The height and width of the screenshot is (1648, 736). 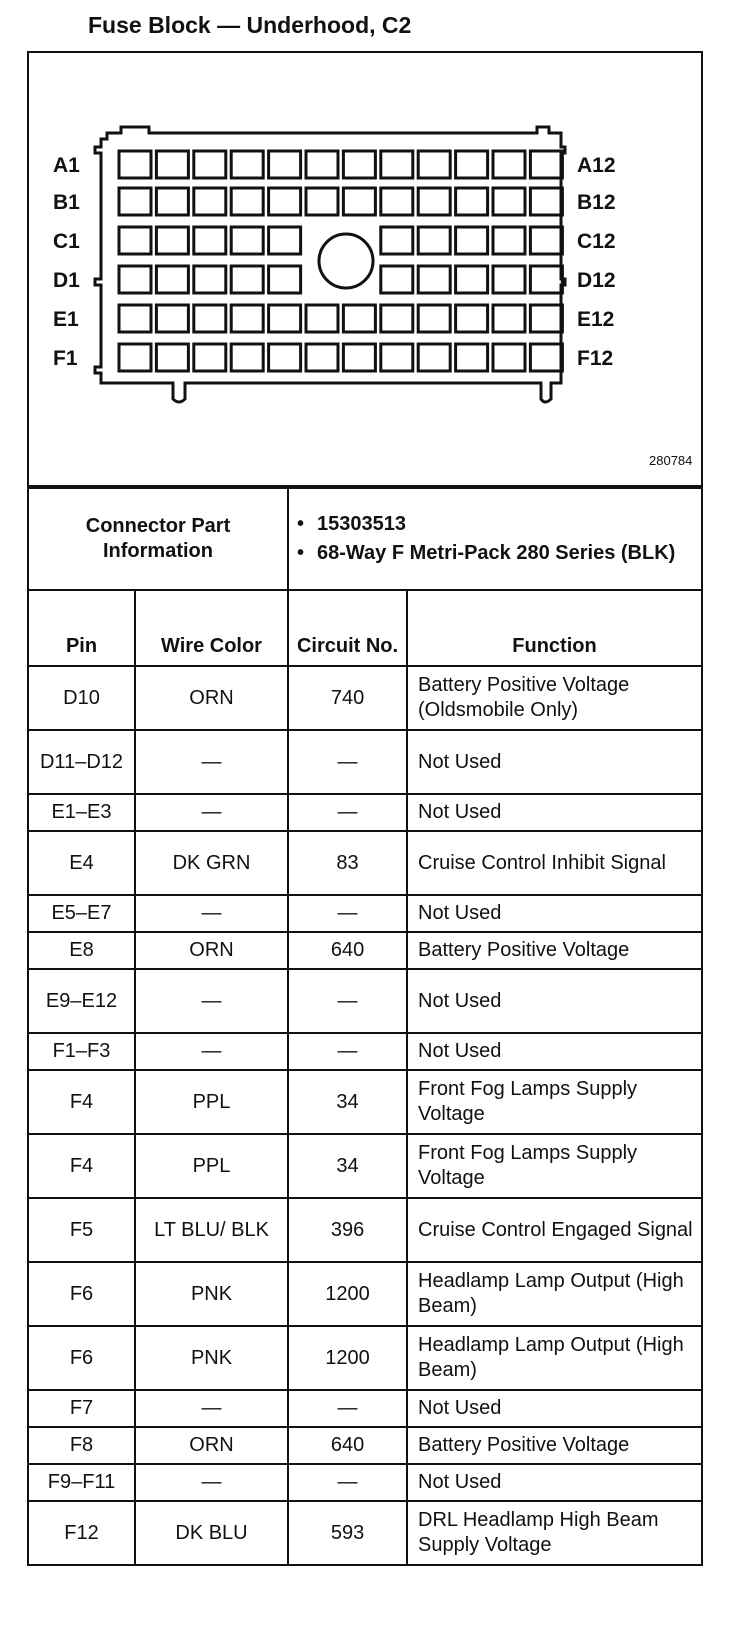 What do you see at coordinates (595, 358) in the screenshot?
I see `row-label-right: F12` at bounding box center [595, 358].